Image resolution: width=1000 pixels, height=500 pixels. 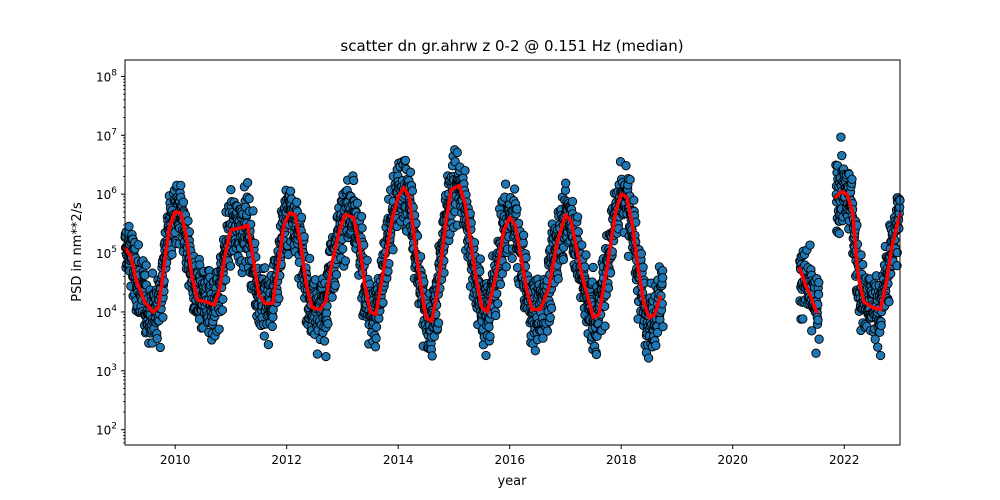 I want to click on y-tick-label: 10⁵, so click(x=106, y=253).